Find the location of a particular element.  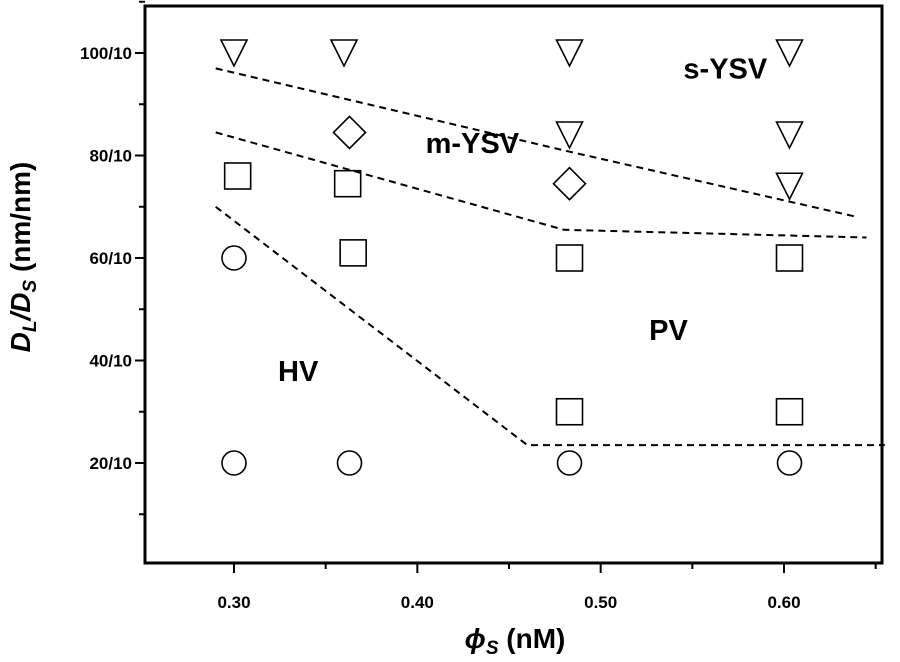

y-axis-d-large: D is located at coordinates (20, 342).